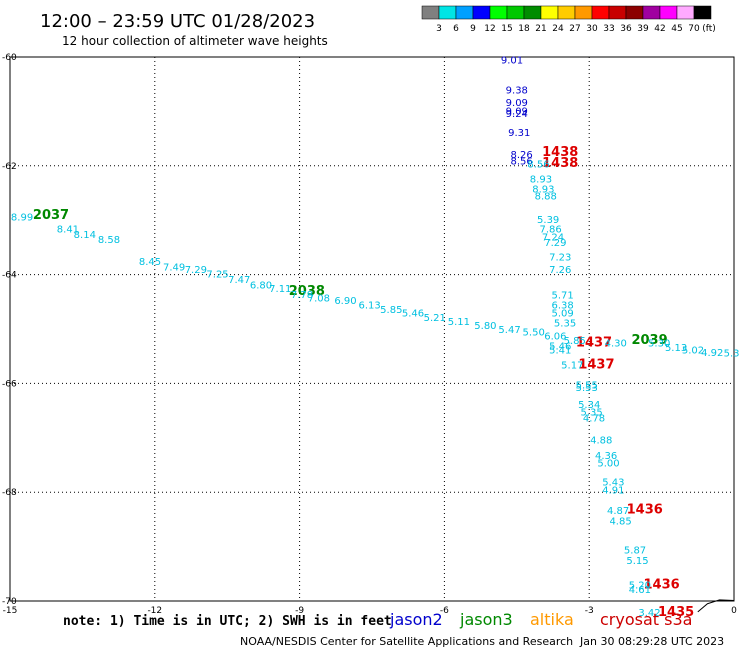 The height and width of the screenshot is (650, 740). Describe the element at coordinates (177, 21) in the screenshot. I see `chart-title: 12:00 – 23:59 UTC 01/28/2023` at that location.